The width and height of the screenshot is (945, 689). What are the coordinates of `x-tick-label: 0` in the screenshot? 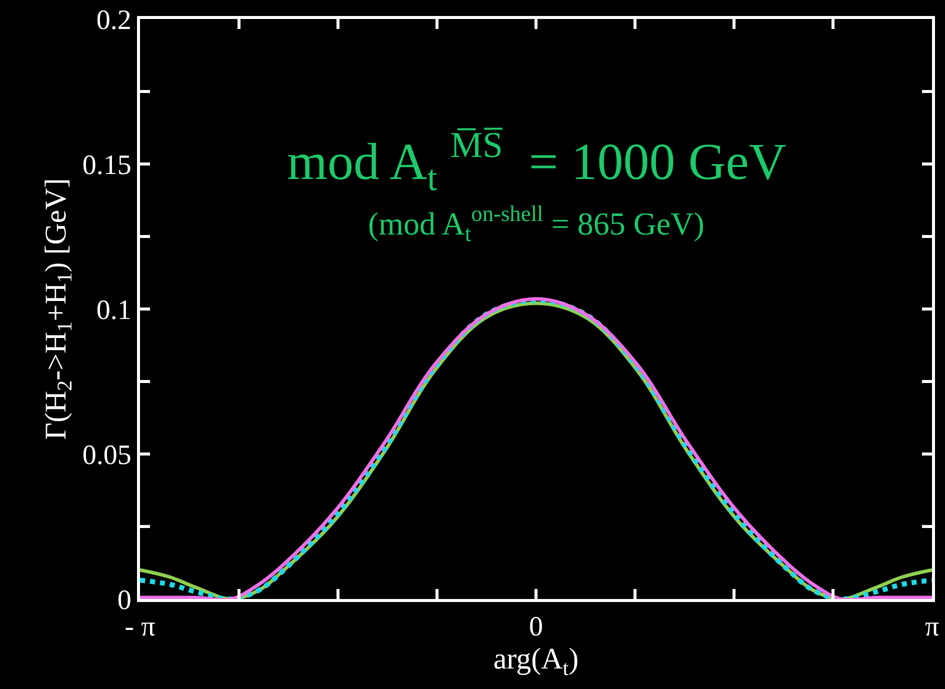 It's located at (536, 627).